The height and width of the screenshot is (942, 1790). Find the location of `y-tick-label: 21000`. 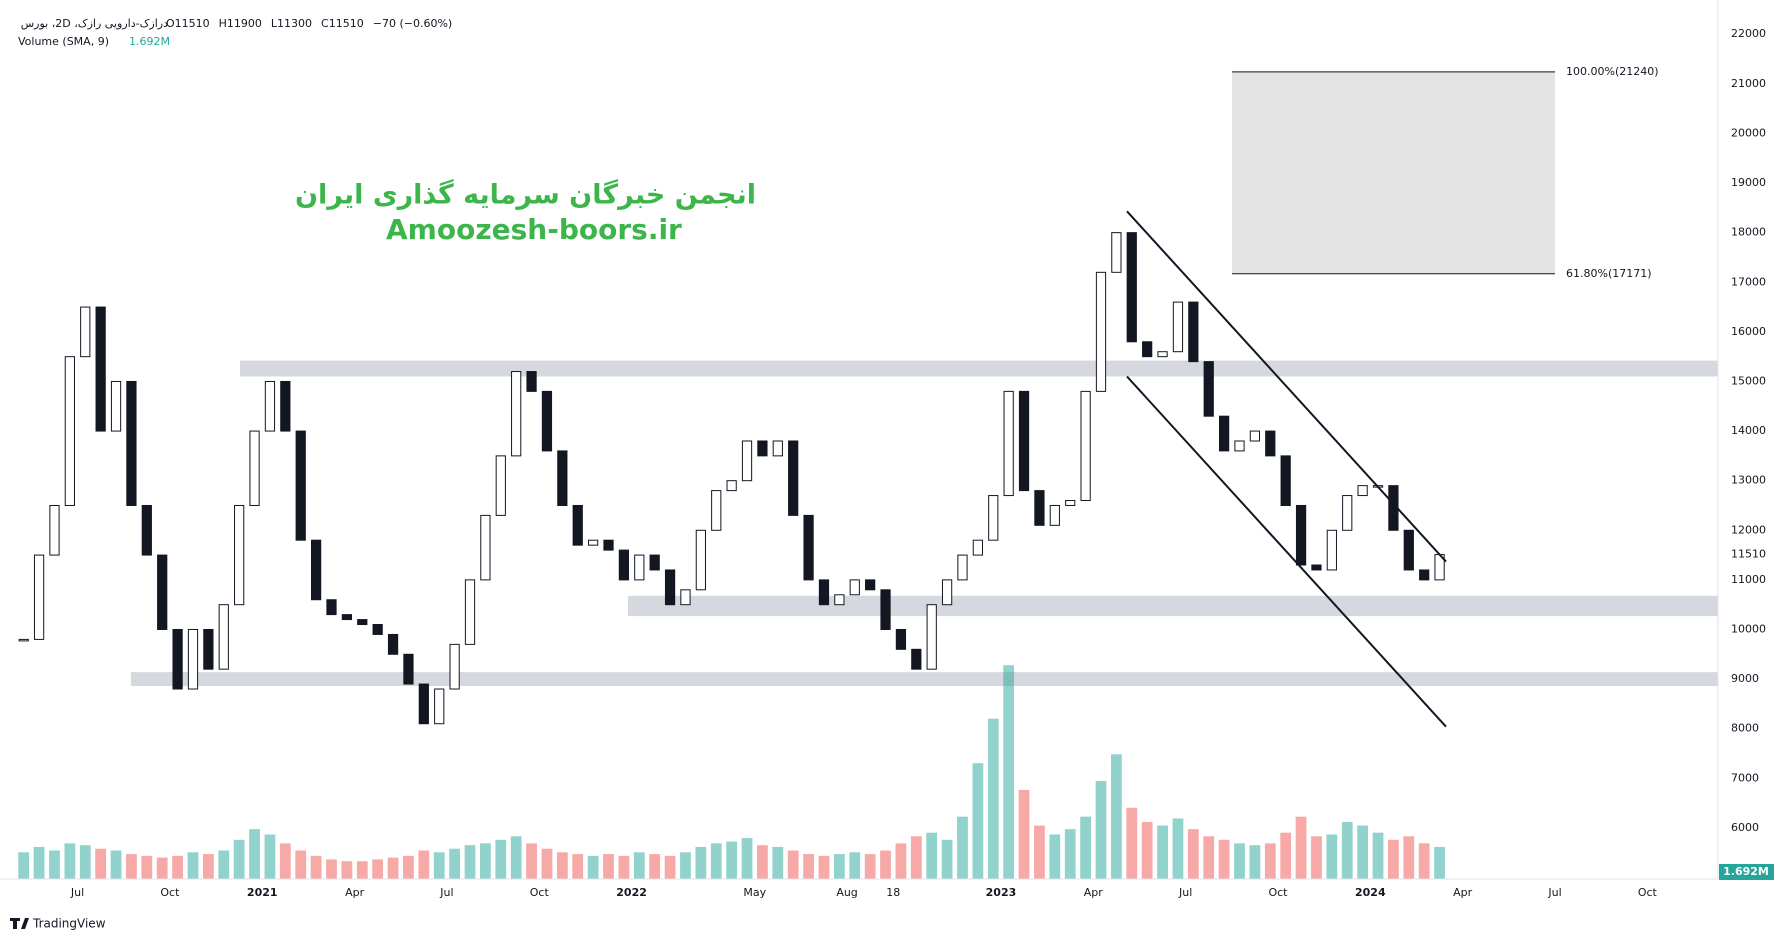

y-tick-label: 21000 is located at coordinates (1748, 83).